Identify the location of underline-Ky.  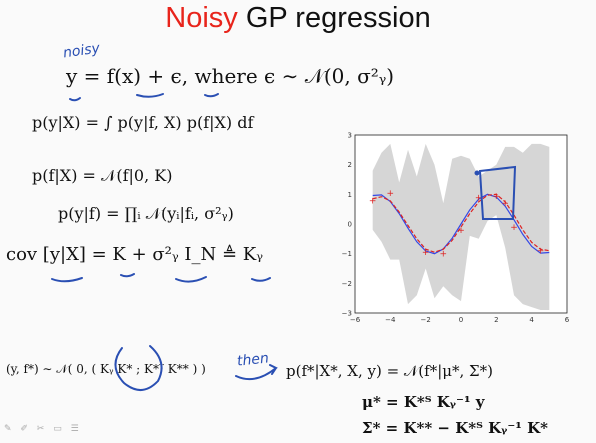
(261, 279).